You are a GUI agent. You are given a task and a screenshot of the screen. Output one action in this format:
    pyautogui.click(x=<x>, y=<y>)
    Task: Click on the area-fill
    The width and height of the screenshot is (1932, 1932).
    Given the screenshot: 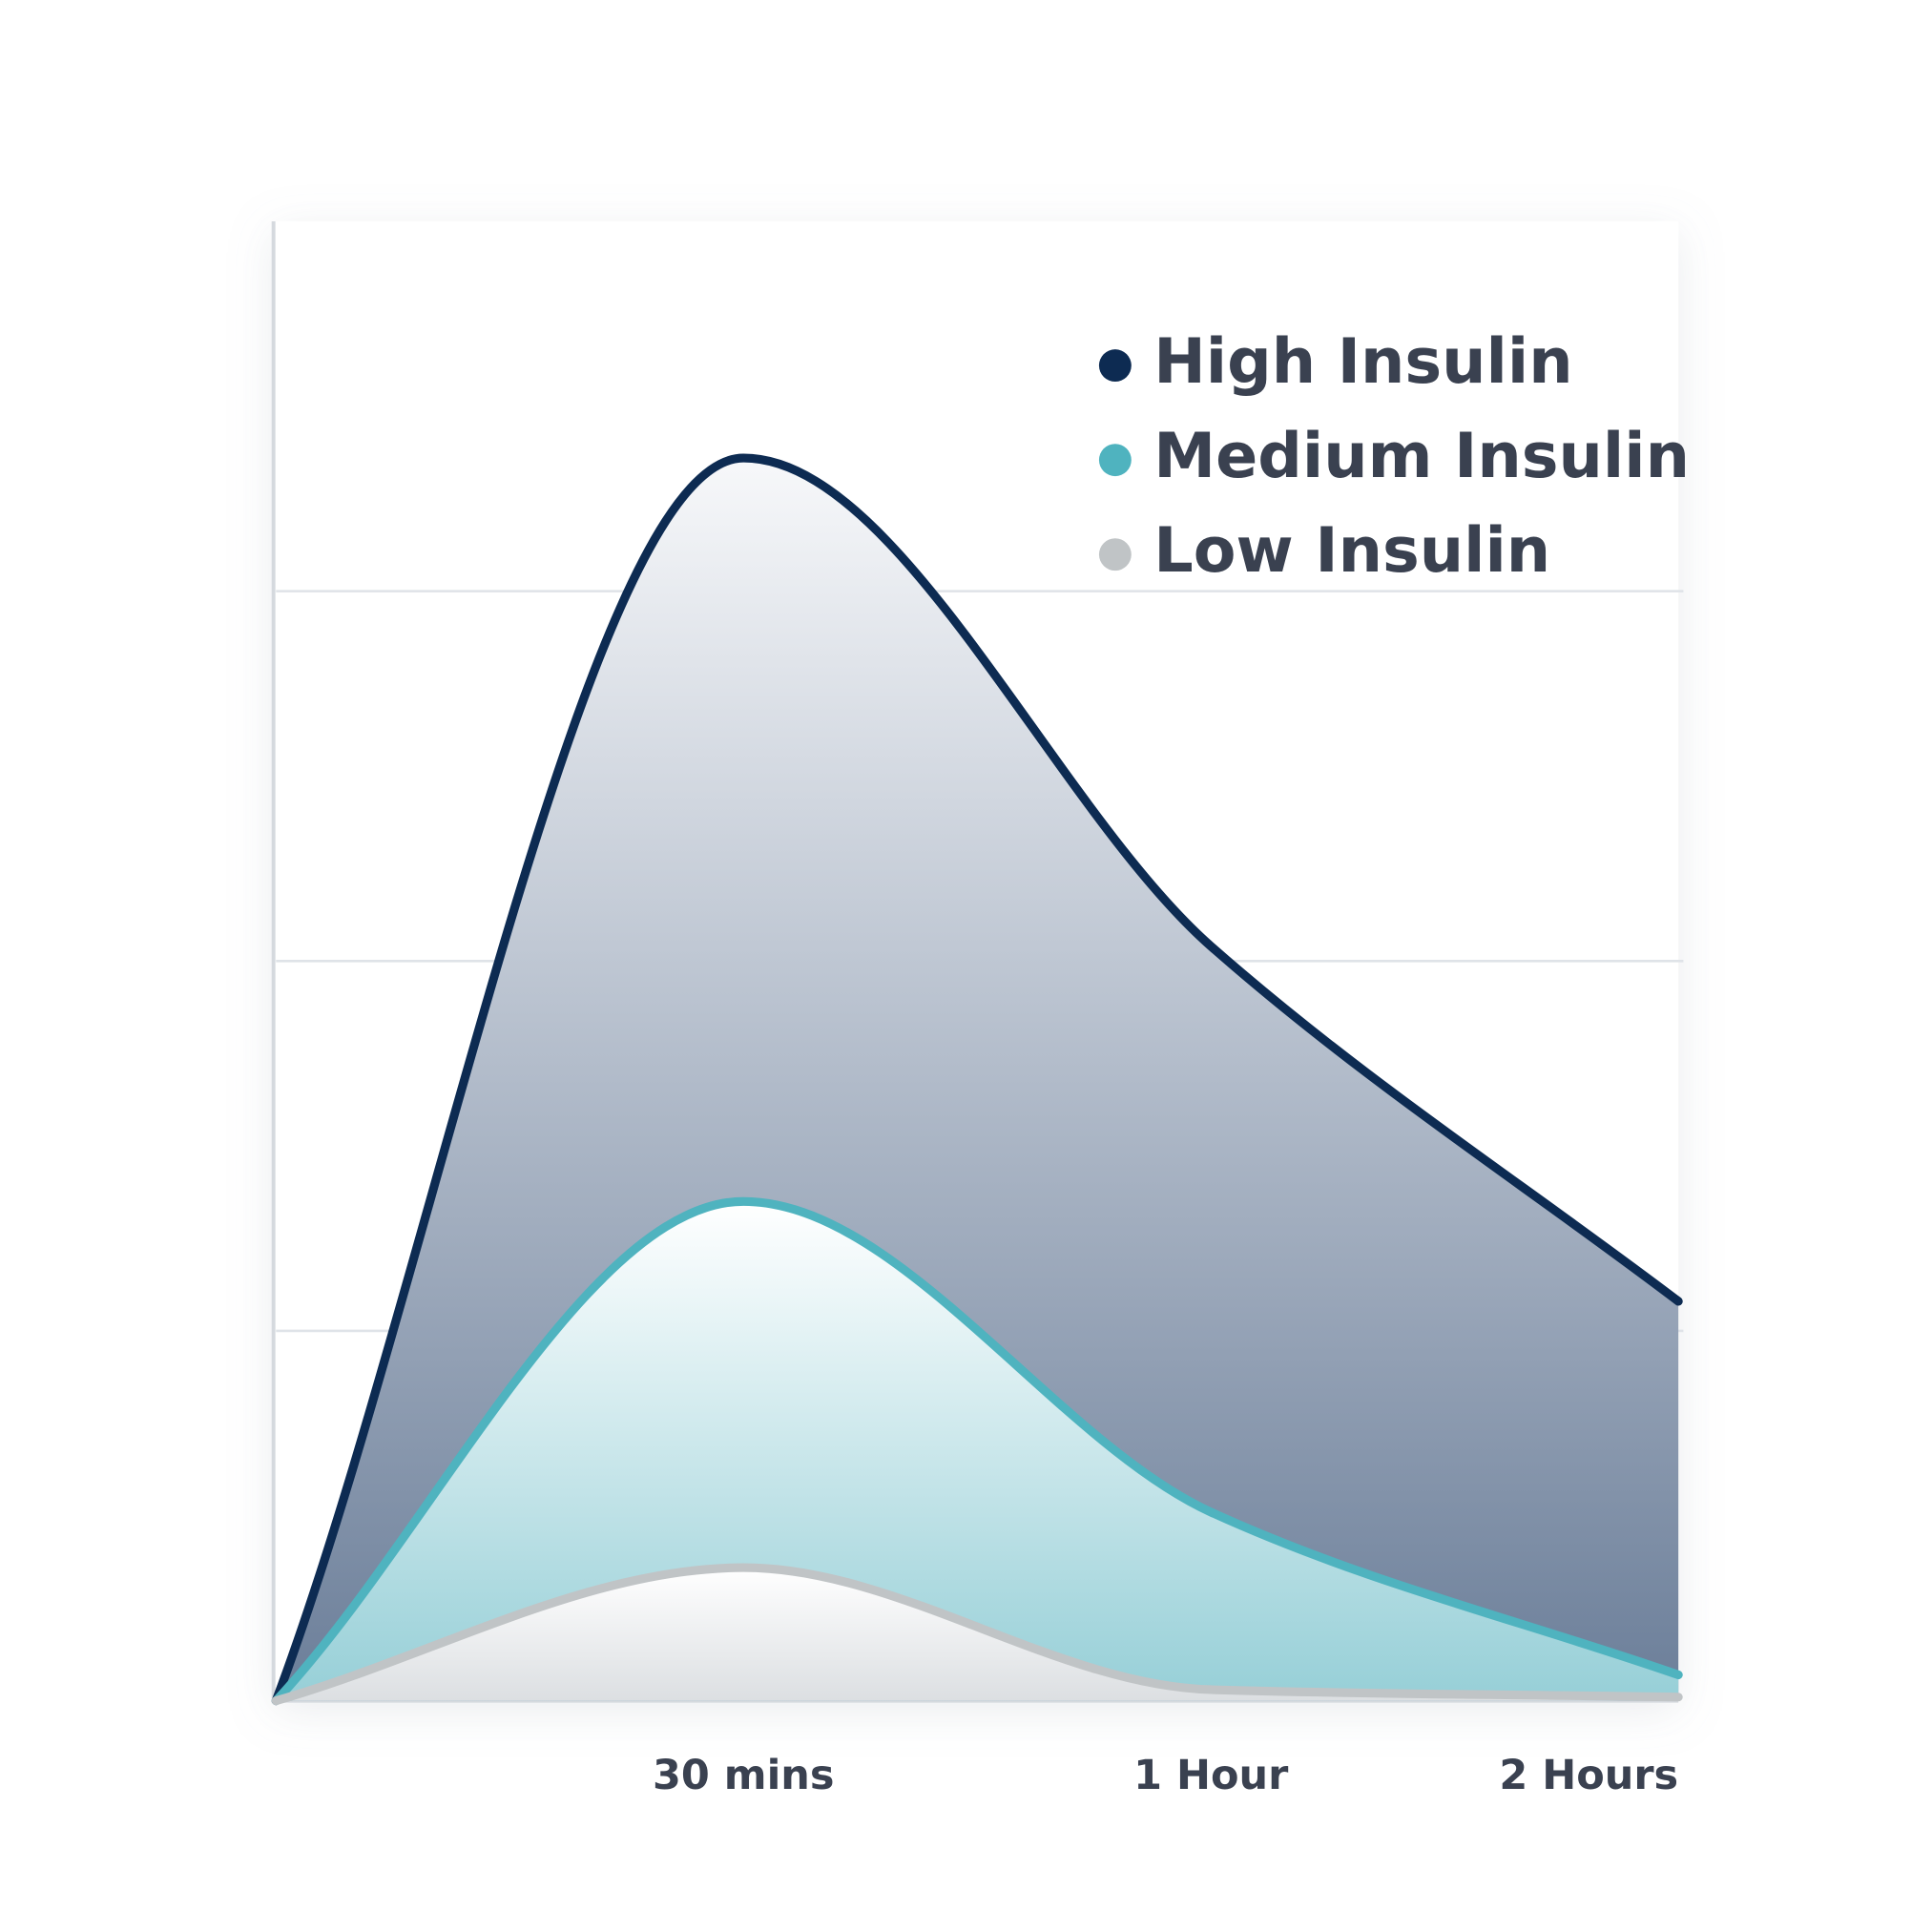 What is the action you would take?
    pyautogui.click(x=977, y=1634)
    